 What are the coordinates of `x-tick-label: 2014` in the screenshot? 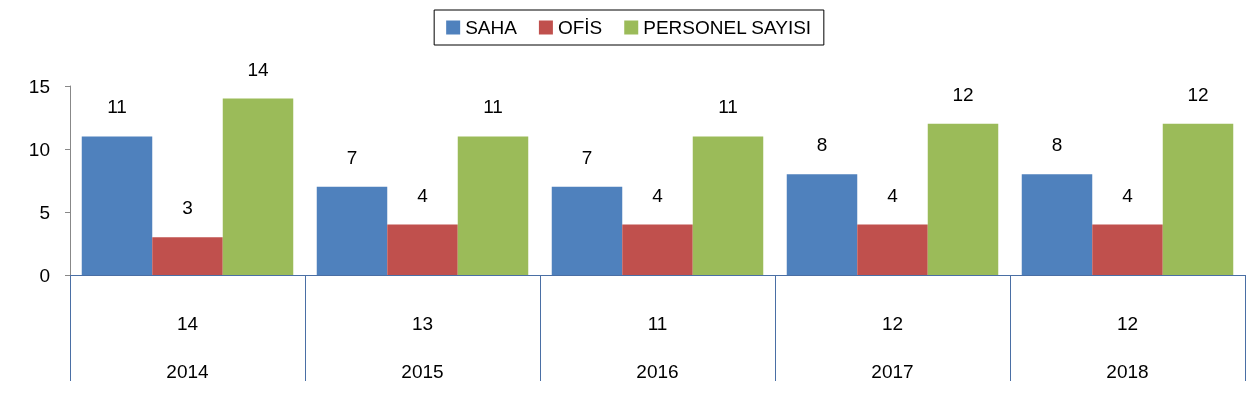 It's located at (188, 371).